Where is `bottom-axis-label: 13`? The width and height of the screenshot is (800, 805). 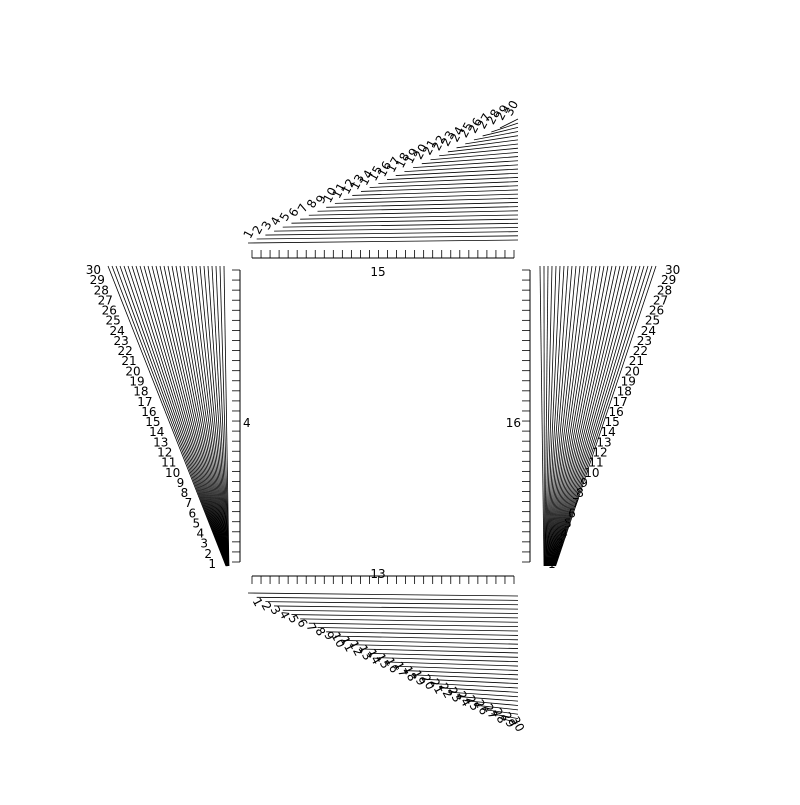 bottom-axis-label: 13 is located at coordinates (377, 574).